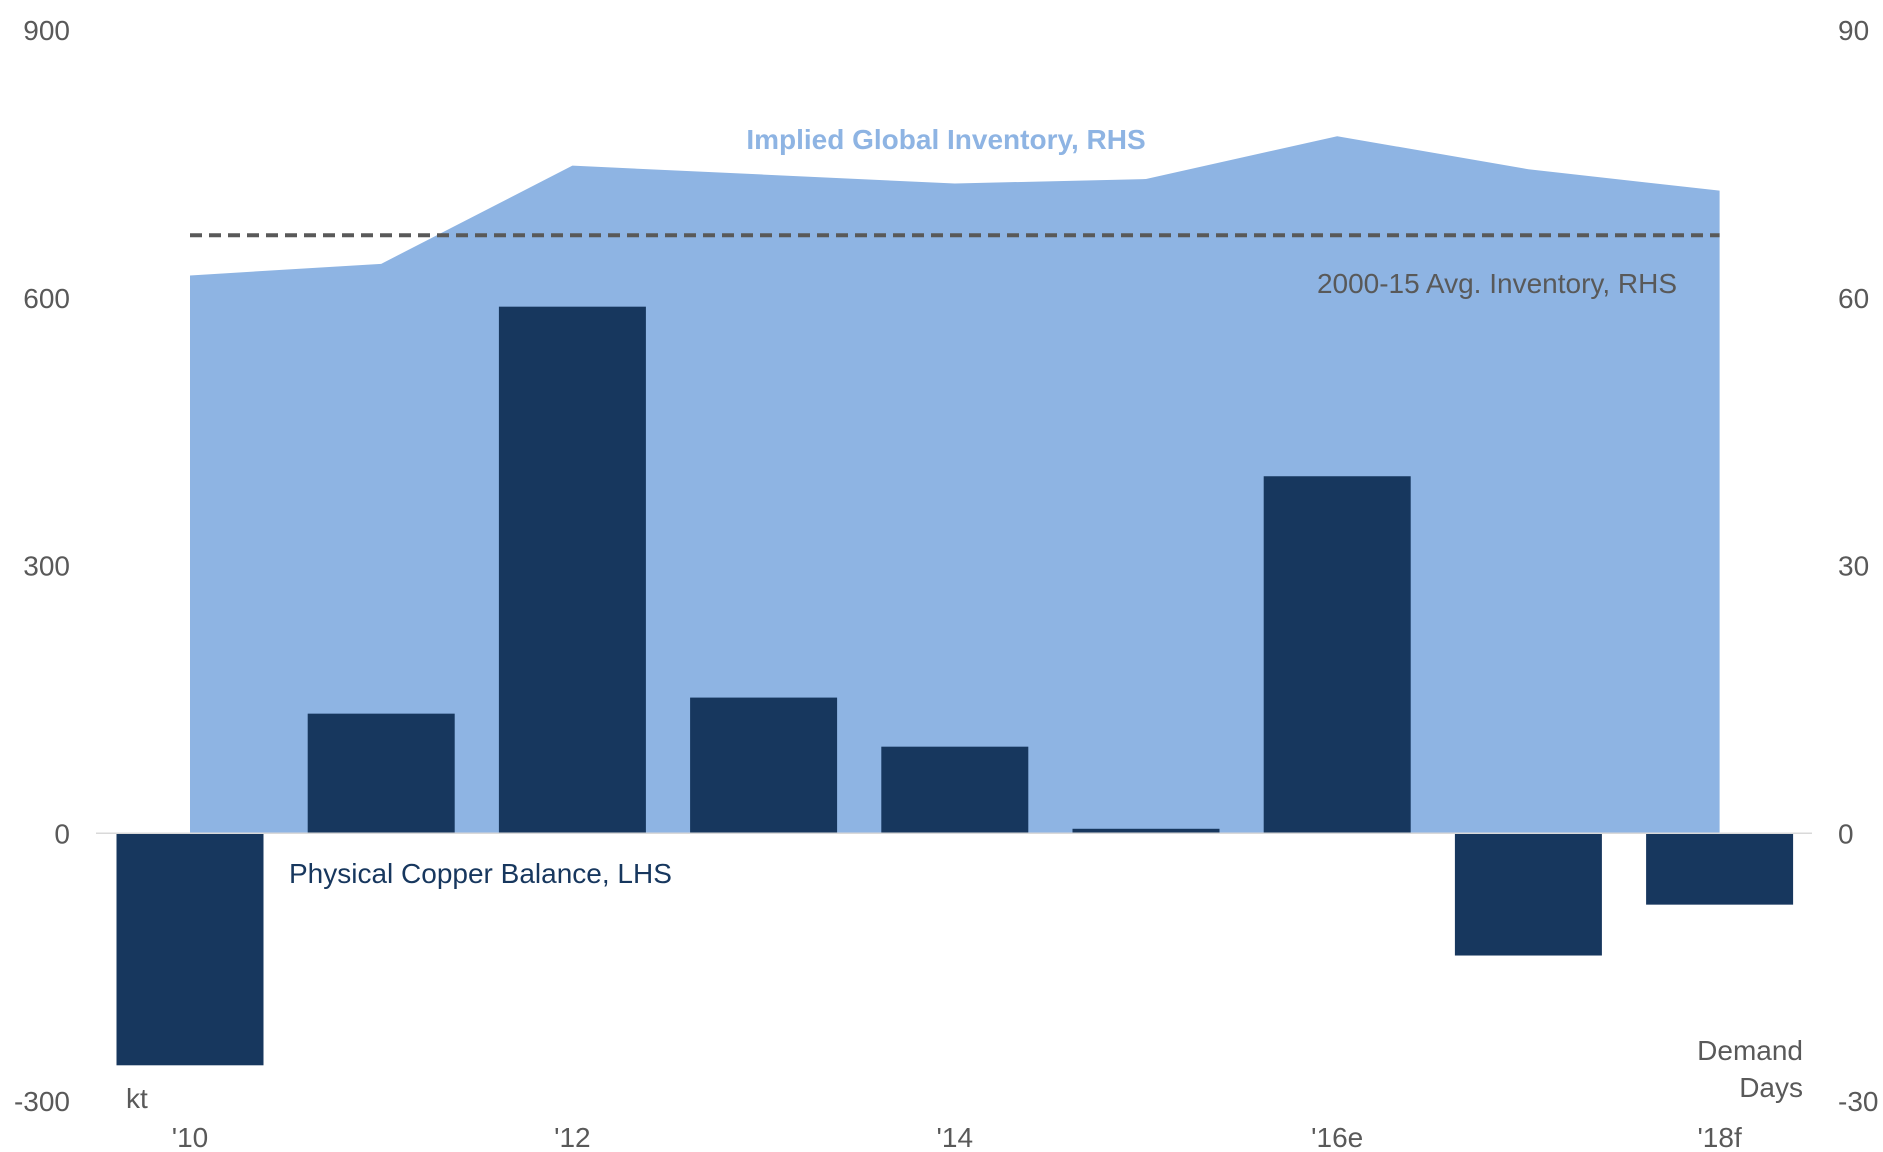 The width and height of the screenshot is (1883, 1152). Describe the element at coordinates (955, 790) in the screenshot. I see `balance-bar-2014` at that location.